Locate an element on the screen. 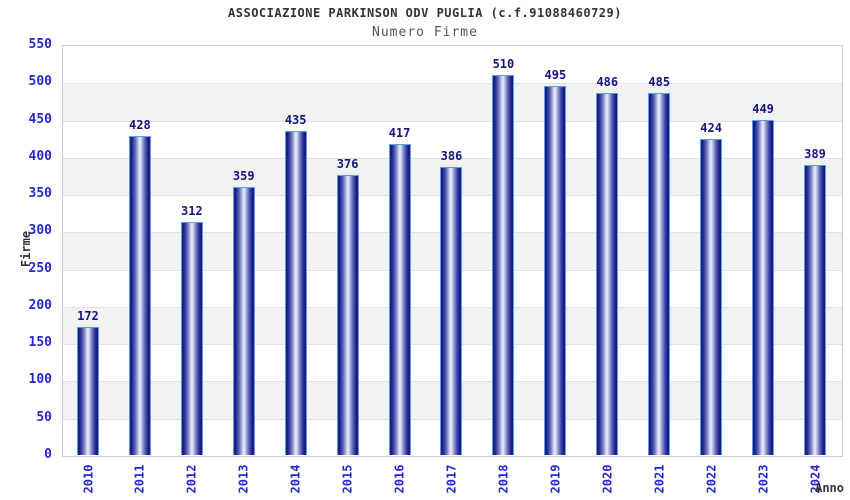 The image size is (850, 500). bar-slot: 435 is located at coordinates (296, 250).